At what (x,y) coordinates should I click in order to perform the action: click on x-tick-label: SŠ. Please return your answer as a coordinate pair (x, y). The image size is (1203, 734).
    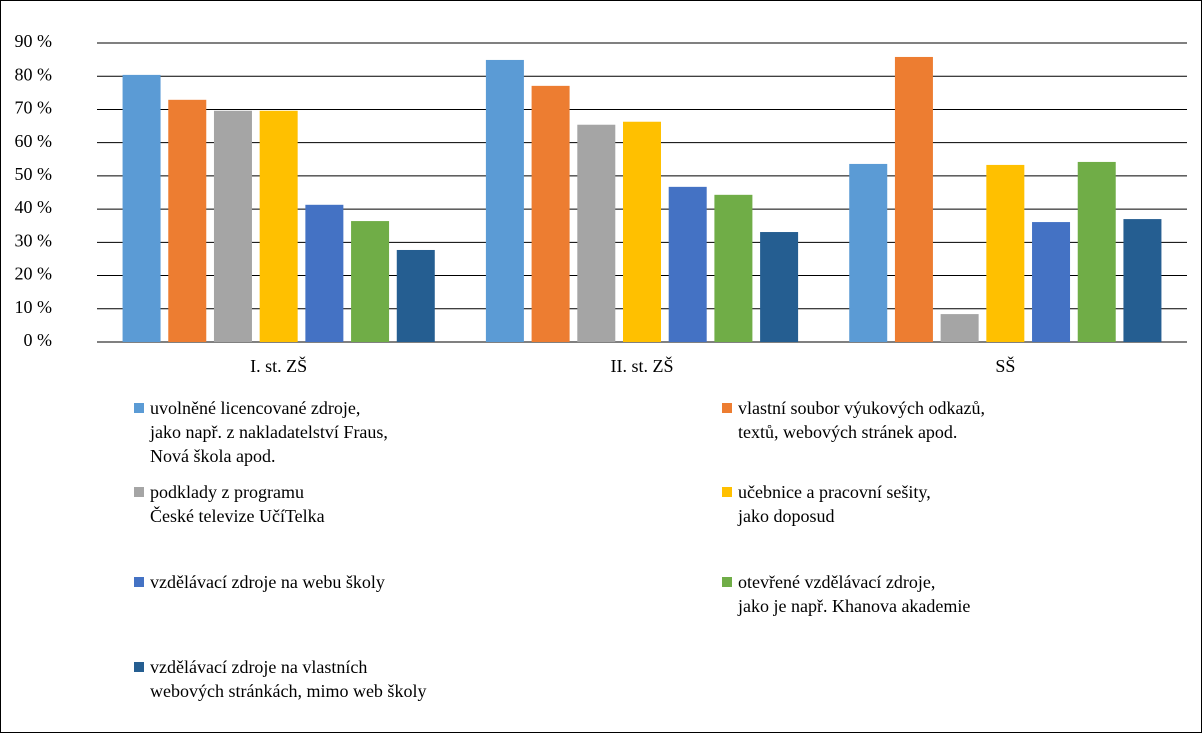
    Looking at the image, I should click on (1005, 365).